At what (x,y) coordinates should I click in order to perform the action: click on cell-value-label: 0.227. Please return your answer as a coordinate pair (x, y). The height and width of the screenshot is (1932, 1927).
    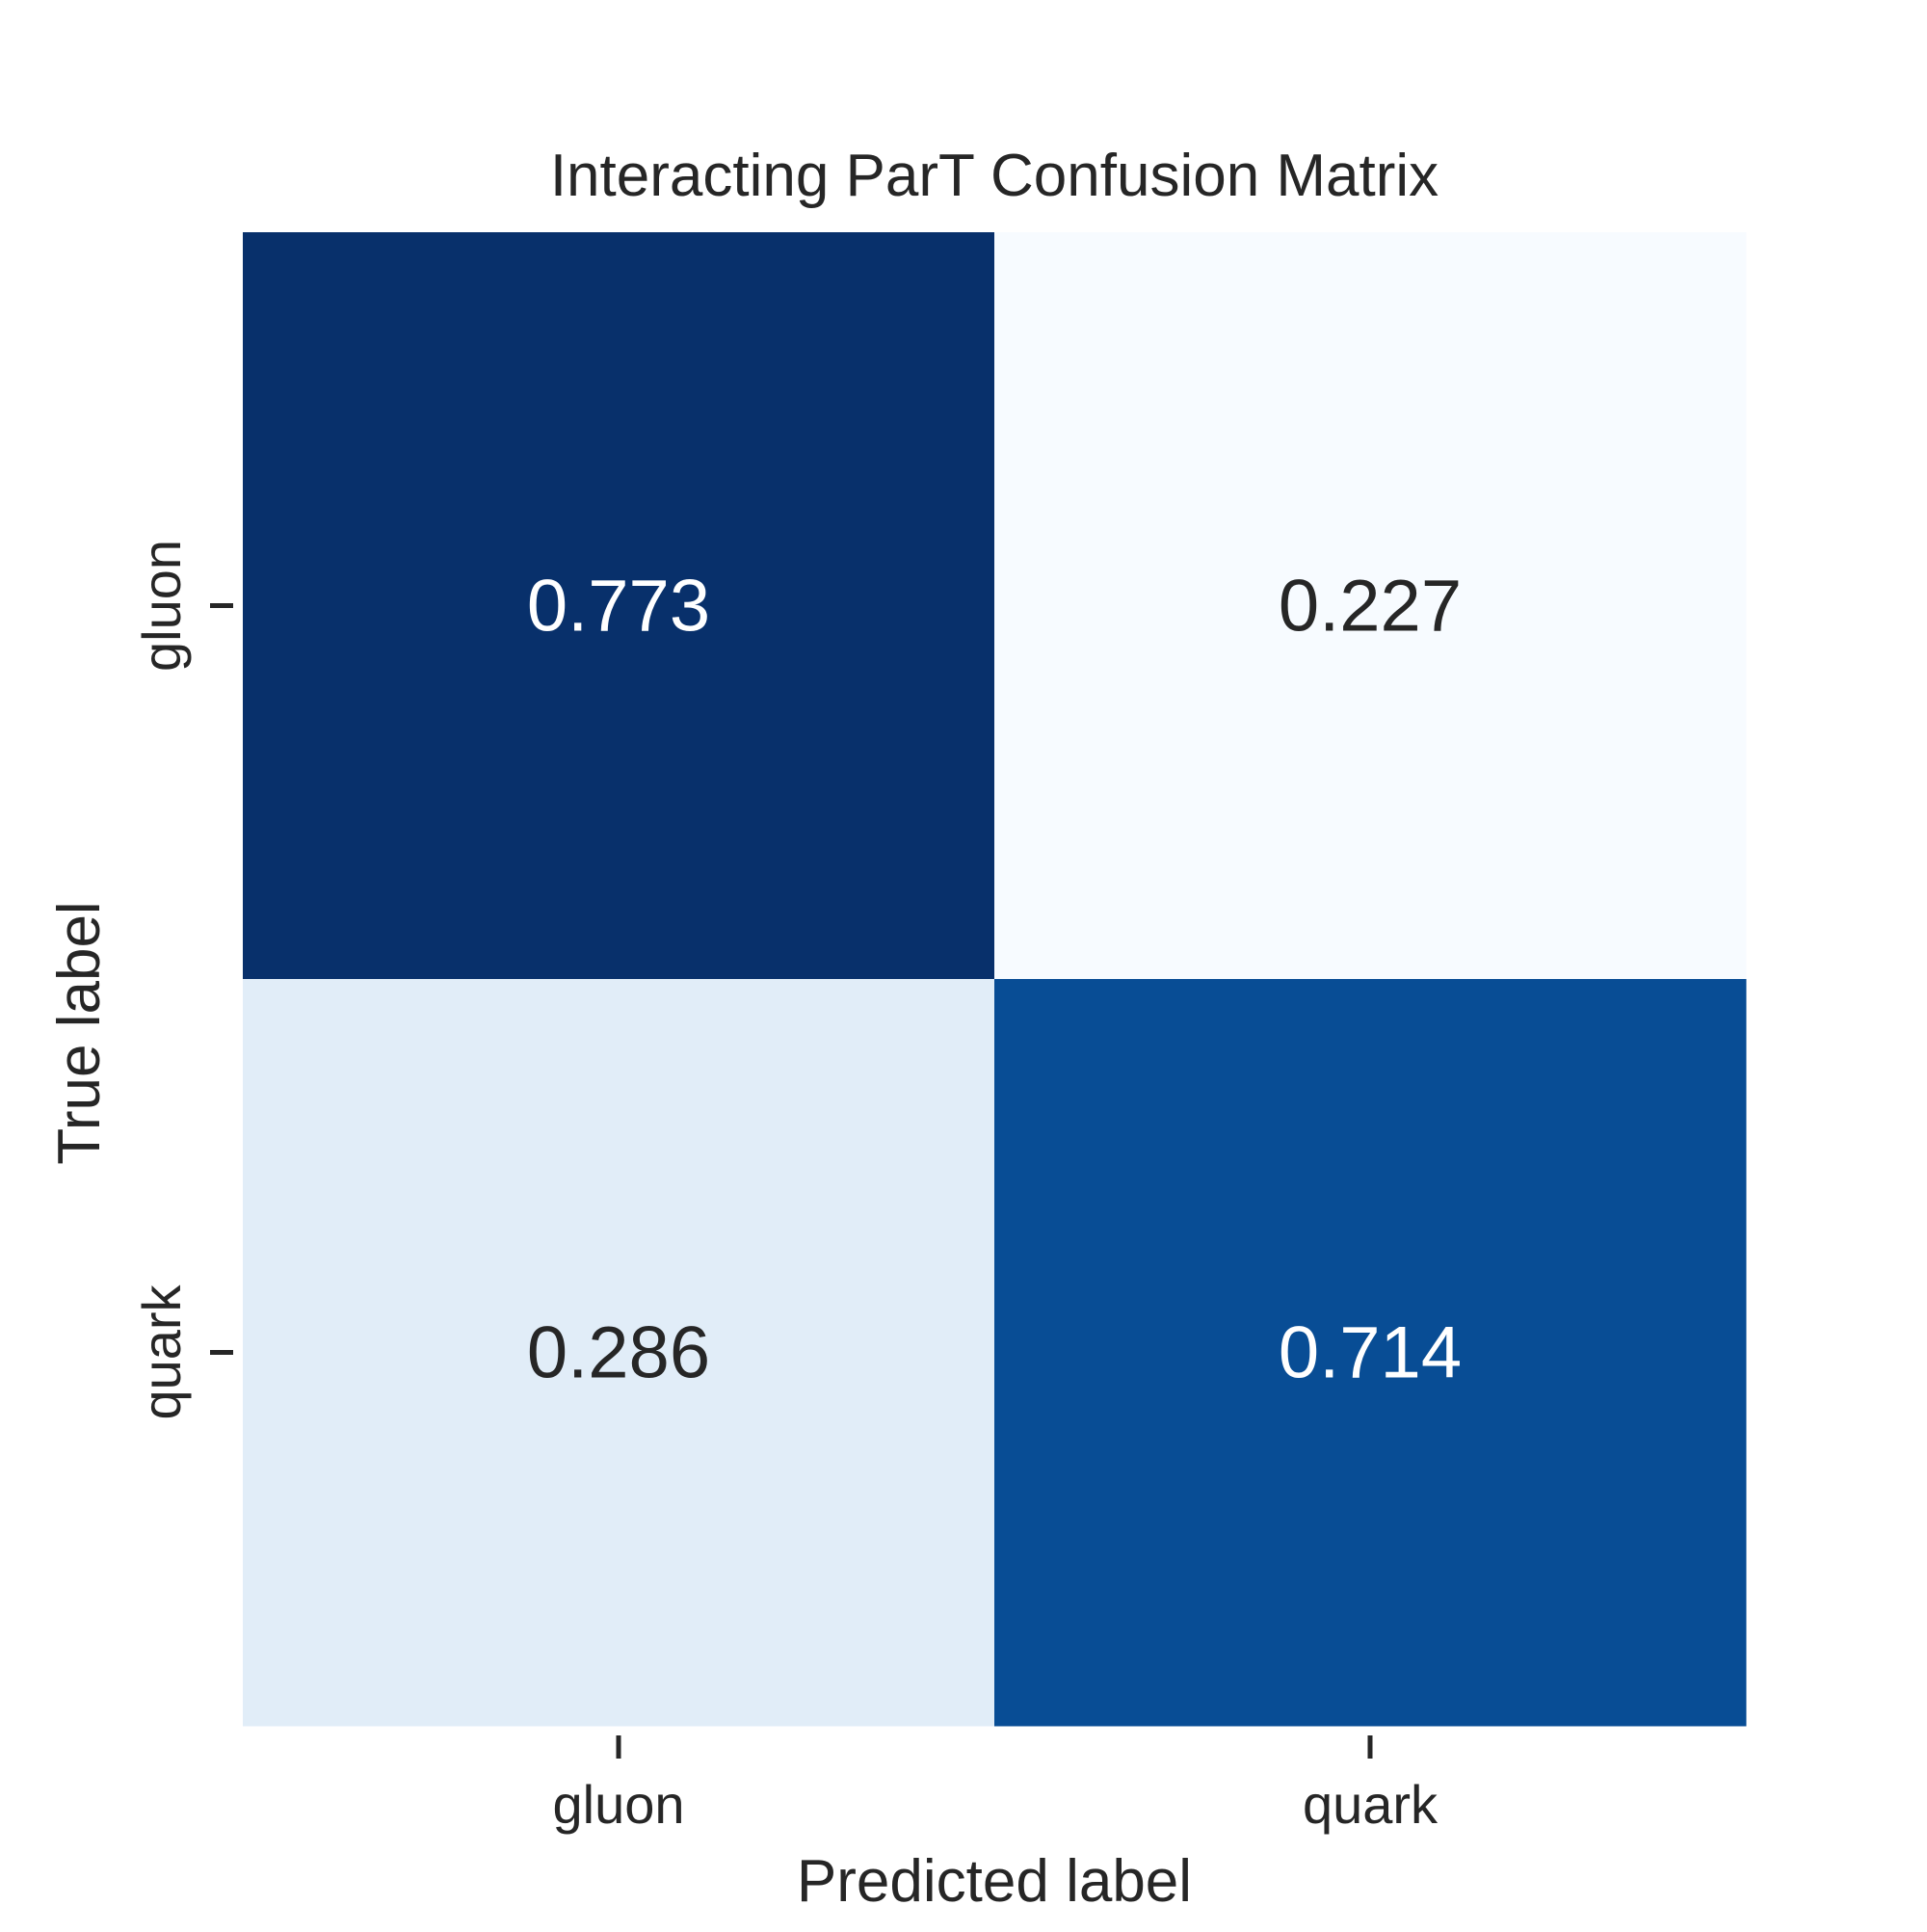
    Looking at the image, I should click on (1370, 607).